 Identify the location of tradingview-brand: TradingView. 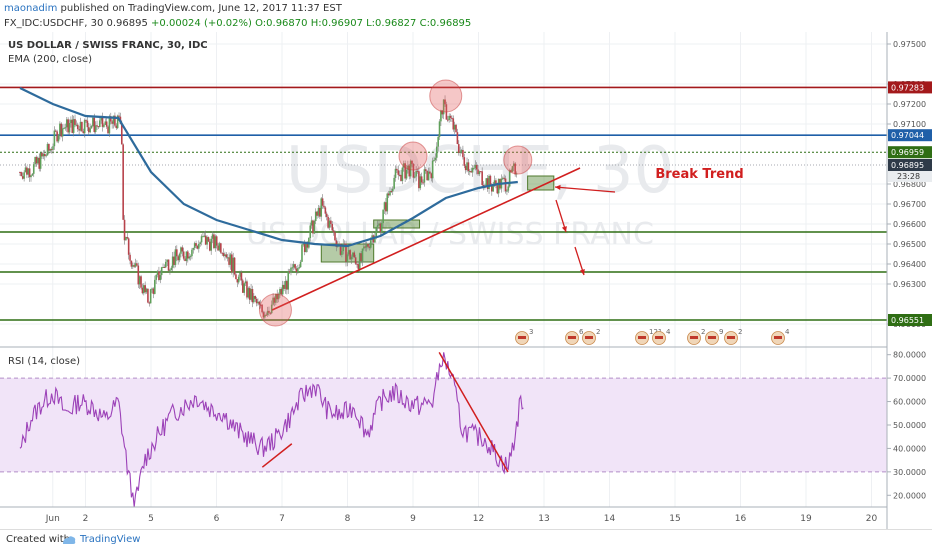
(110, 539).